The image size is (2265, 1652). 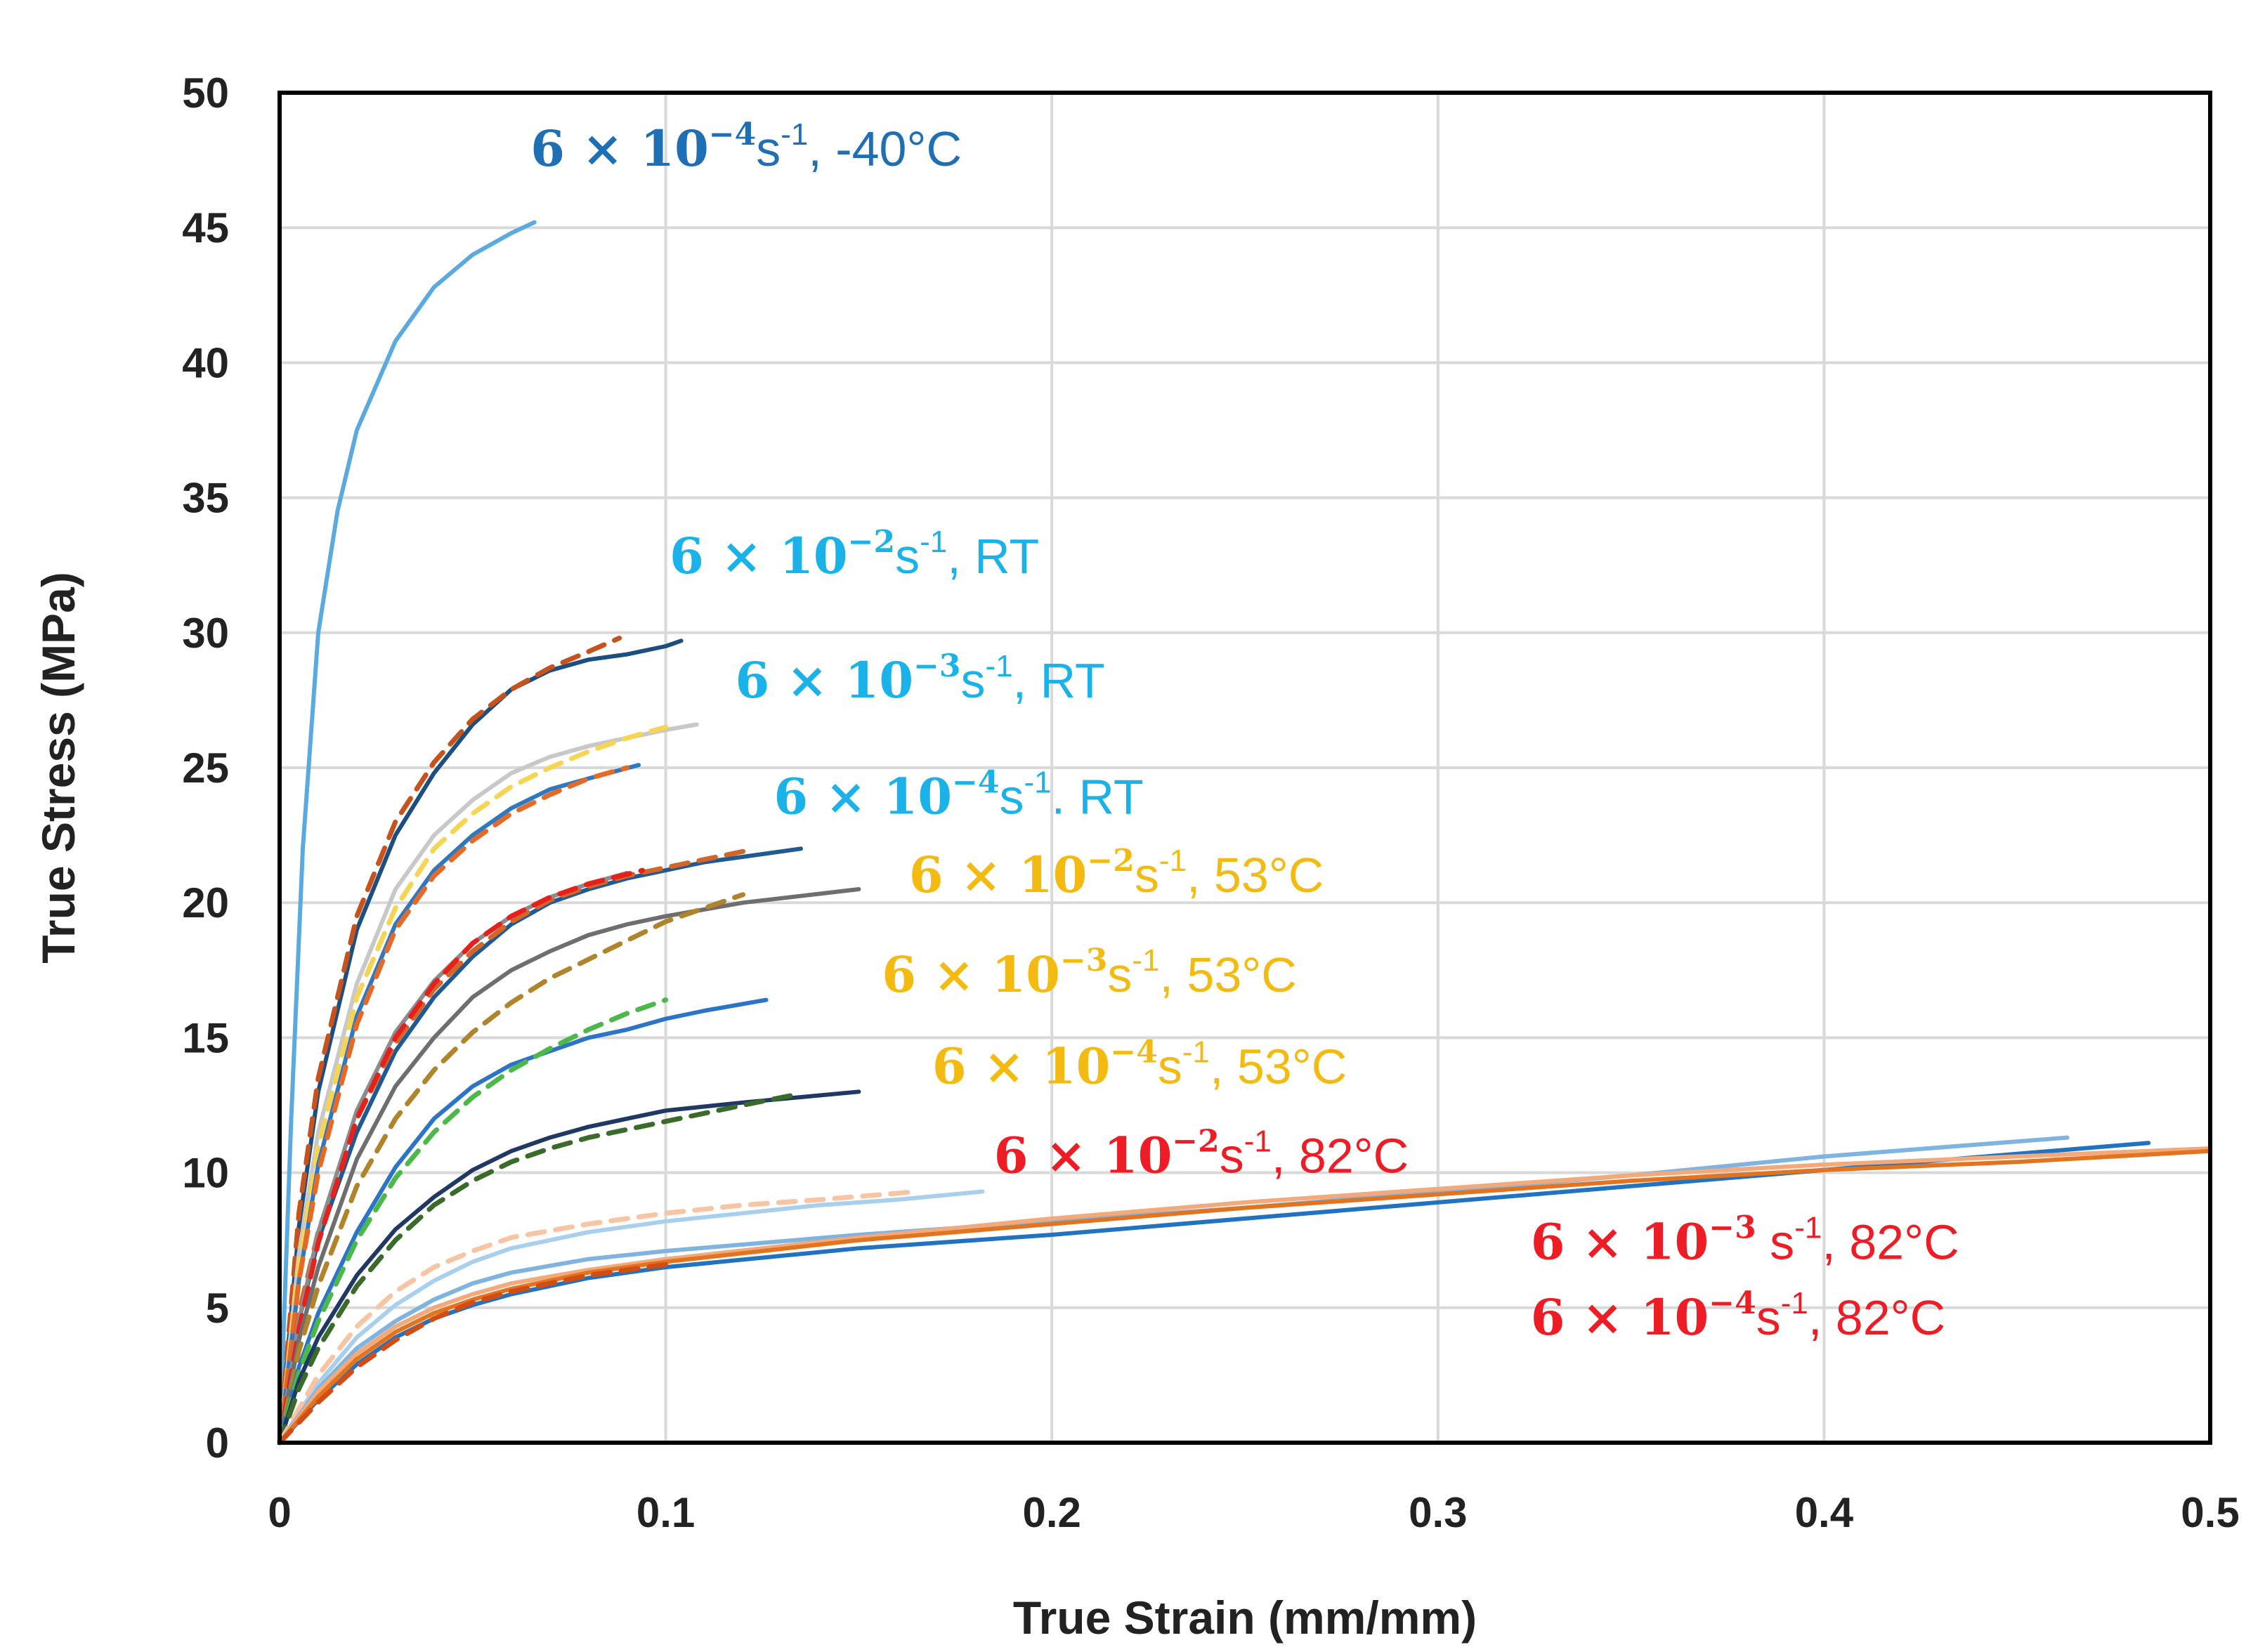 What do you see at coordinates (1072, 680) in the screenshot?
I see `test-condition: RT` at bounding box center [1072, 680].